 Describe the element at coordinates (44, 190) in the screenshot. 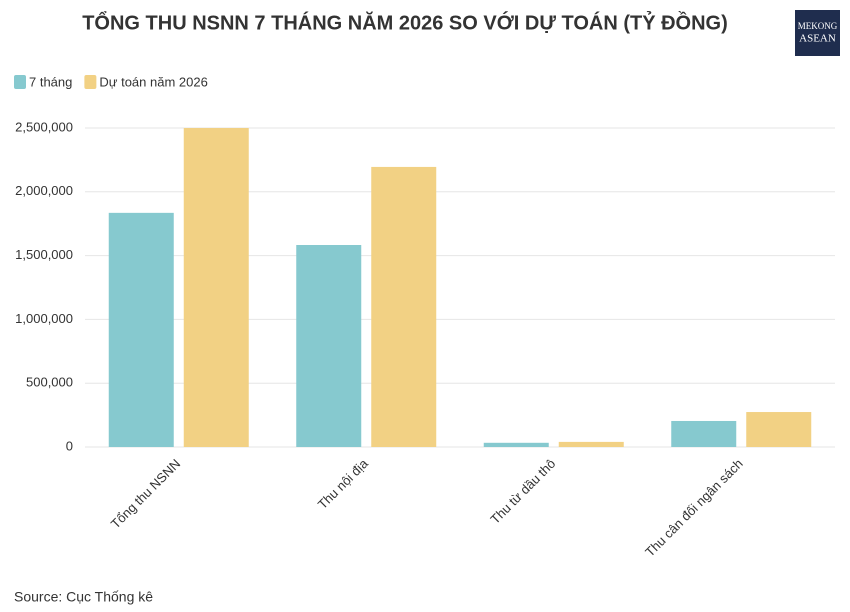

I see `y-tick-label: 2,000,000` at that location.